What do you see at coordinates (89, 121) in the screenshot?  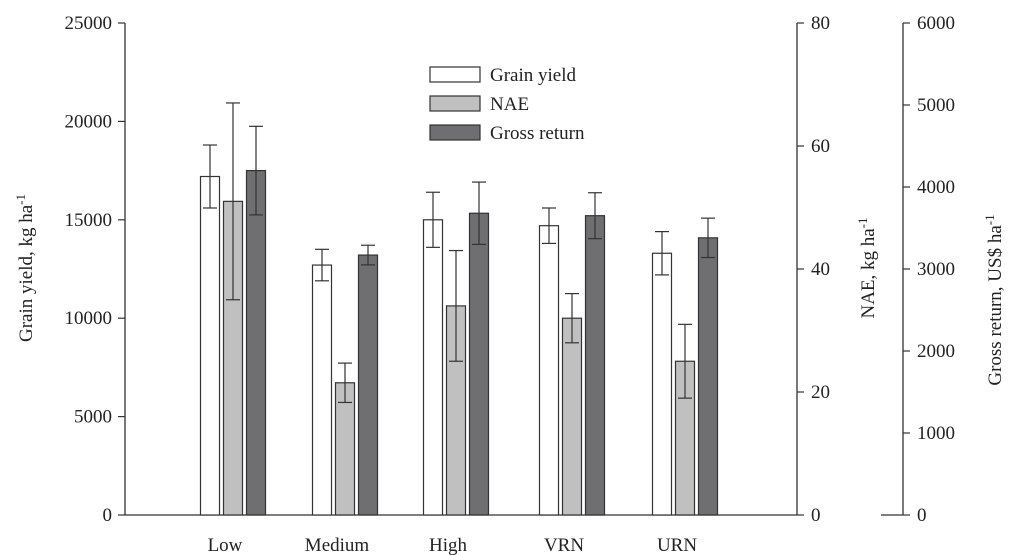 I see `left-tick-label: 20000` at bounding box center [89, 121].